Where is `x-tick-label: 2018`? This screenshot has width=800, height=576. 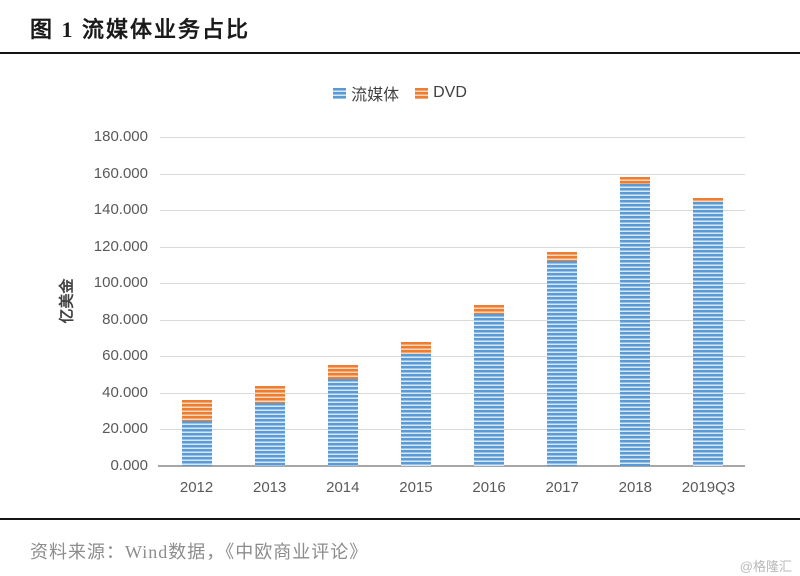
x-tick-label: 2018 is located at coordinates (635, 487).